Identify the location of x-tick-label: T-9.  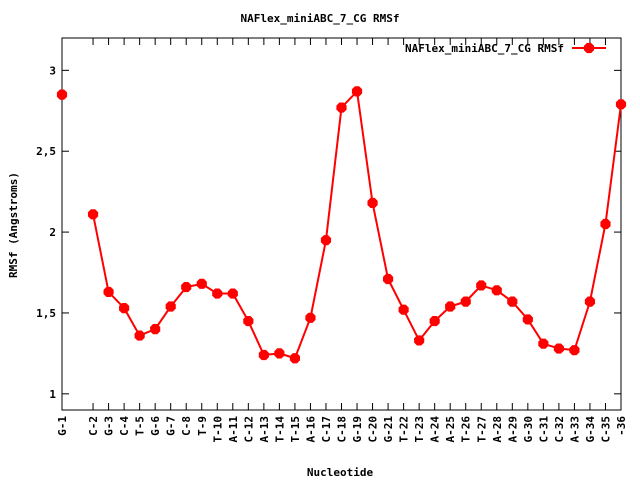
(202, 426).